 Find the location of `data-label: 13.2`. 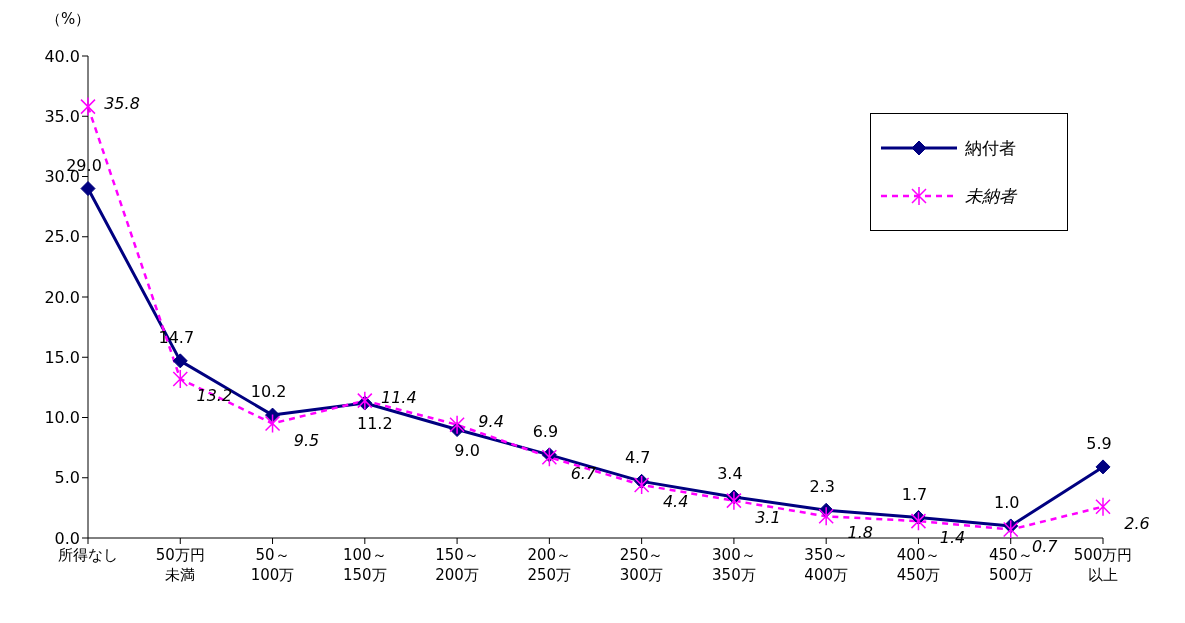

data-label: 13.2 is located at coordinates (214, 395).